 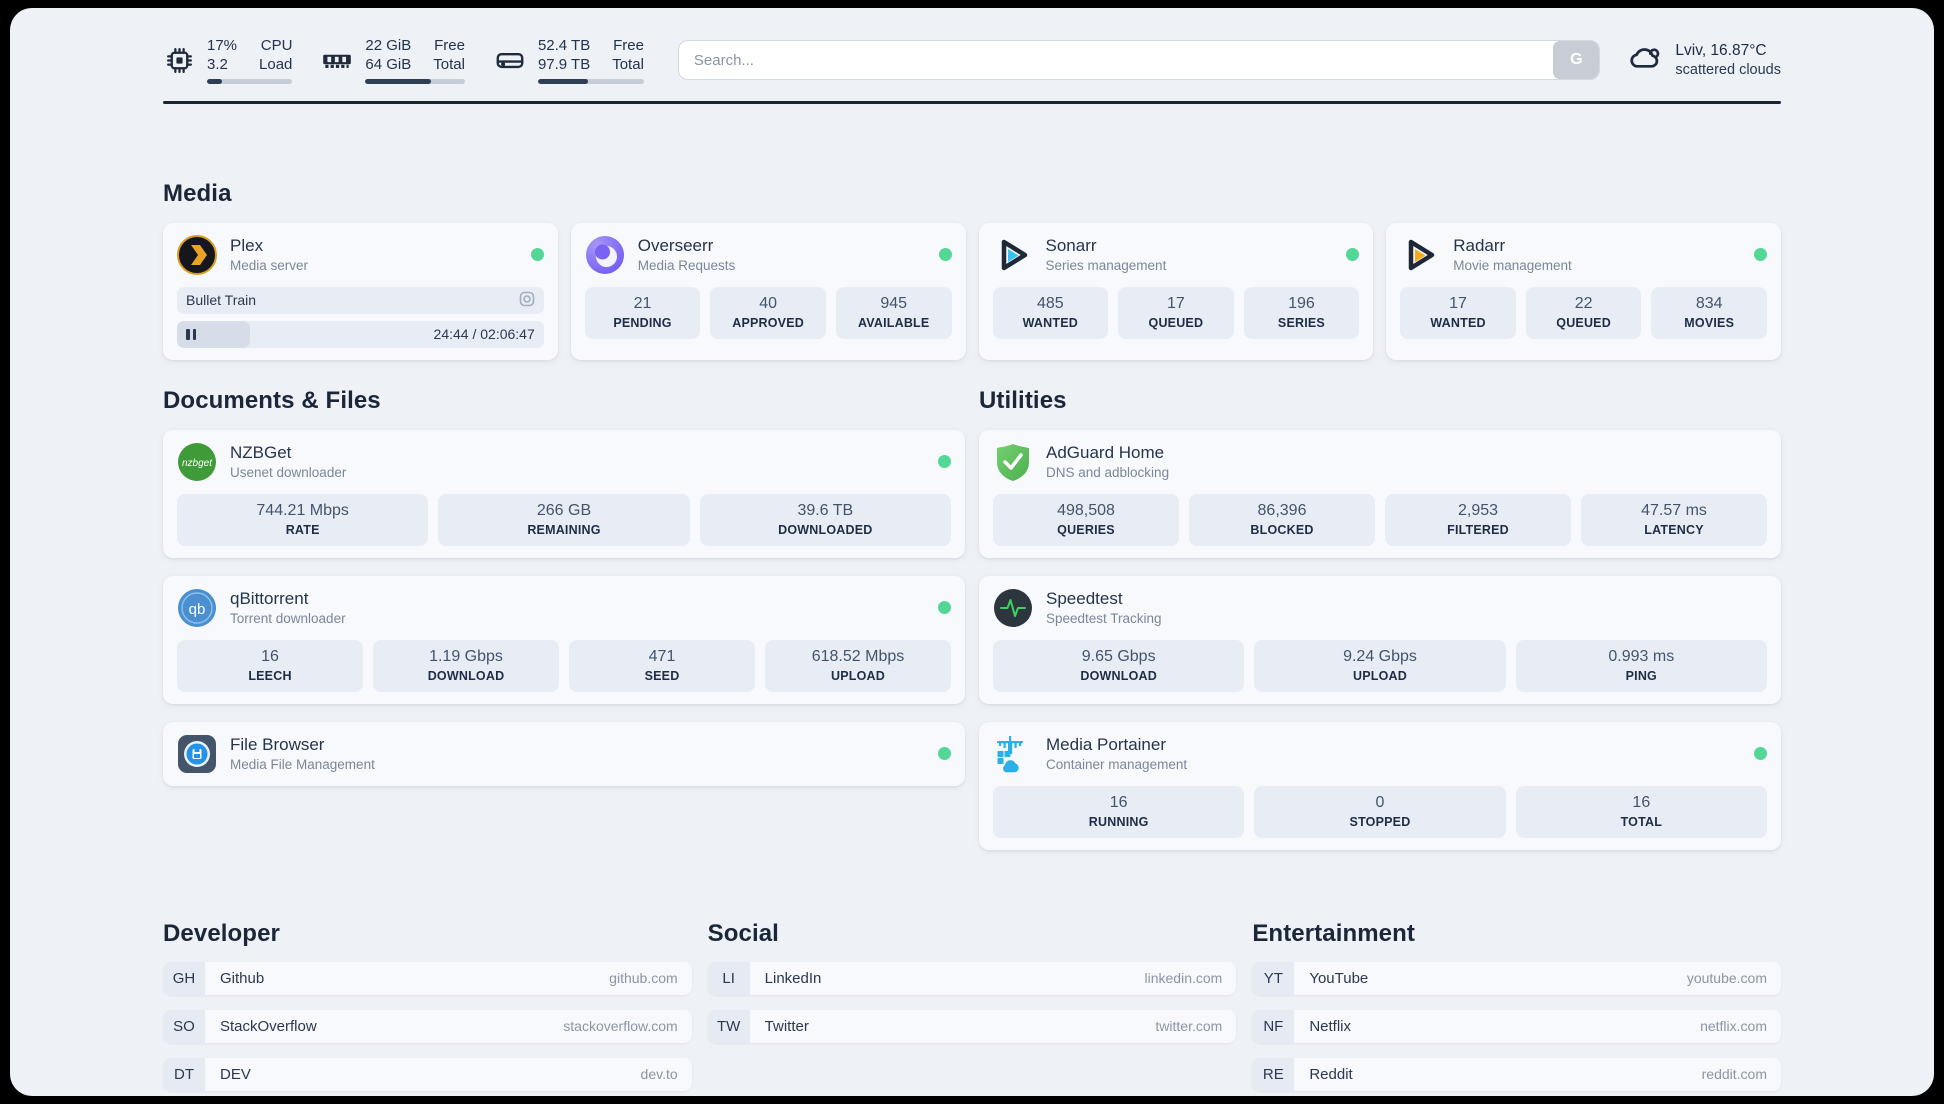 I want to click on bookmark-url: dev.to, so click(x=659, y=1074).